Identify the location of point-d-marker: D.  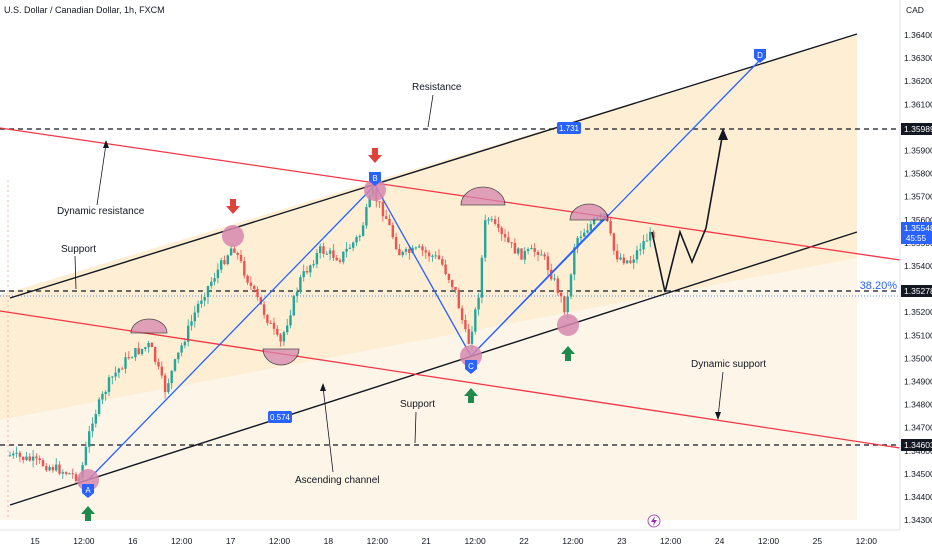
(760, 56).